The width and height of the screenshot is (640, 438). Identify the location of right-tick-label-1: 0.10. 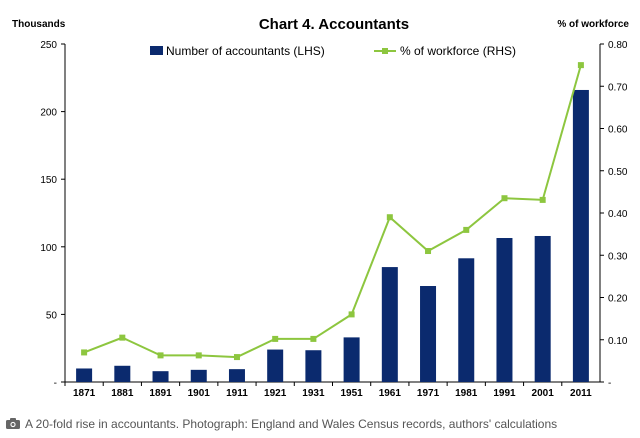
(618, 341).